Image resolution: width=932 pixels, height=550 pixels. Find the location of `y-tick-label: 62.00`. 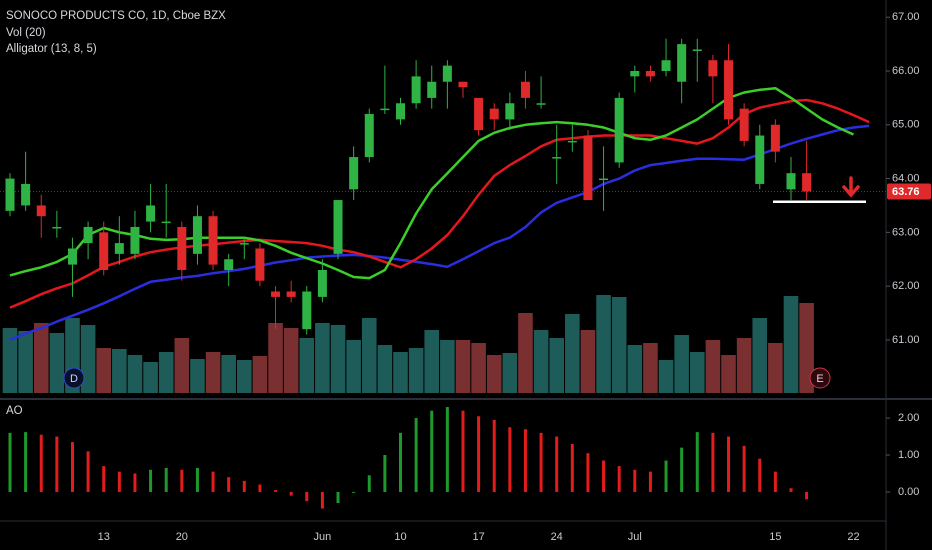

y-tick-label: 62.00 is located at coordinates (906, 286).